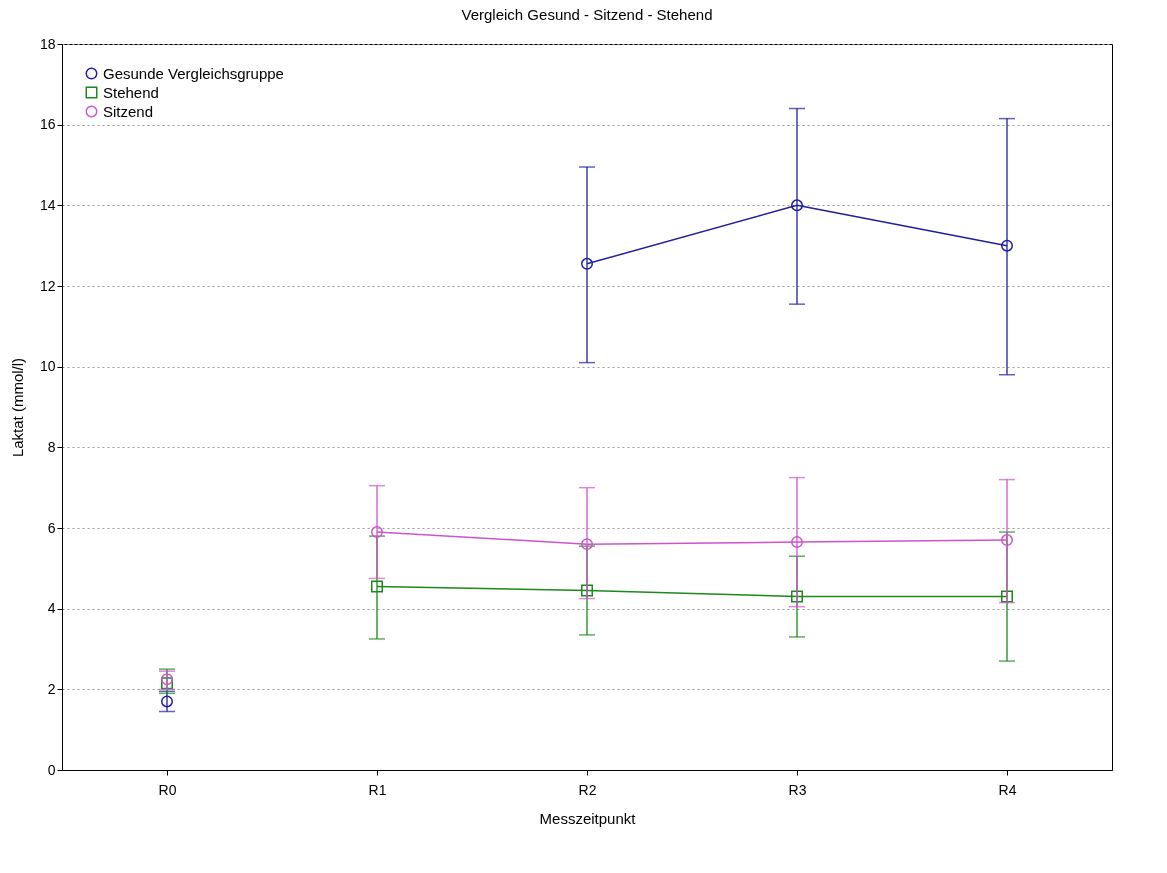 The image size is (1167, 873). What do you see at coordinates (51, 446) in the screenshot?
I see `y-tick-label: 8` at bounding box center [51, 446].